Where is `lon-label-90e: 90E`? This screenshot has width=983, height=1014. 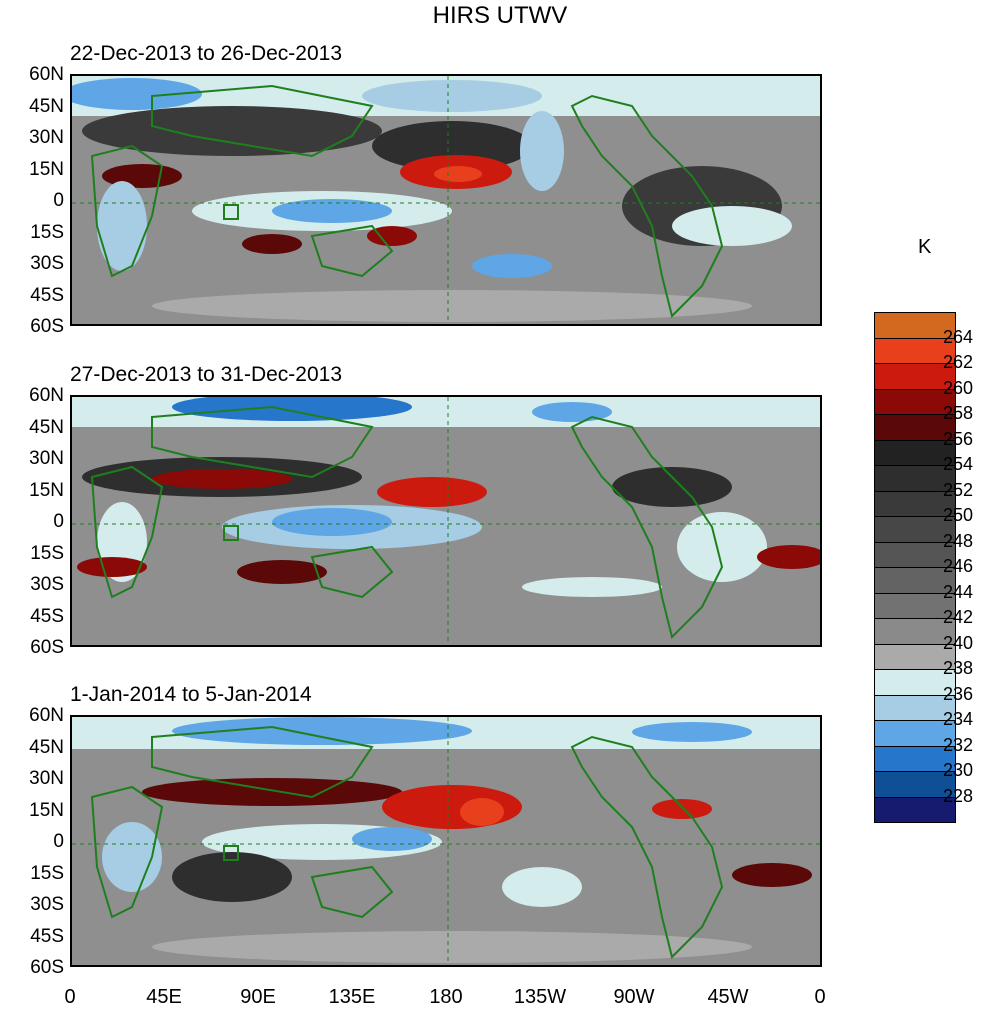
lon-label-90e: 90E is located at coordinates (258, 997).